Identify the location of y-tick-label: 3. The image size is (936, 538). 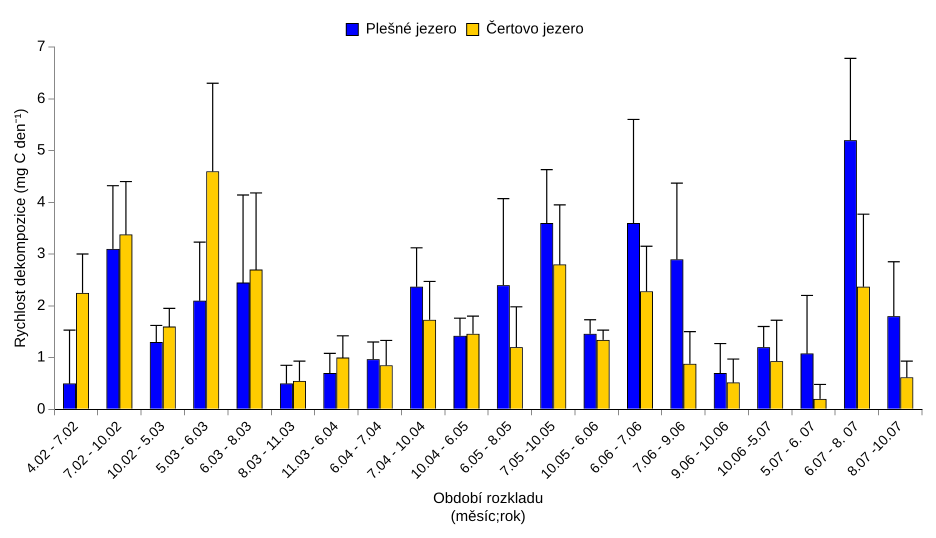
(41, 253).